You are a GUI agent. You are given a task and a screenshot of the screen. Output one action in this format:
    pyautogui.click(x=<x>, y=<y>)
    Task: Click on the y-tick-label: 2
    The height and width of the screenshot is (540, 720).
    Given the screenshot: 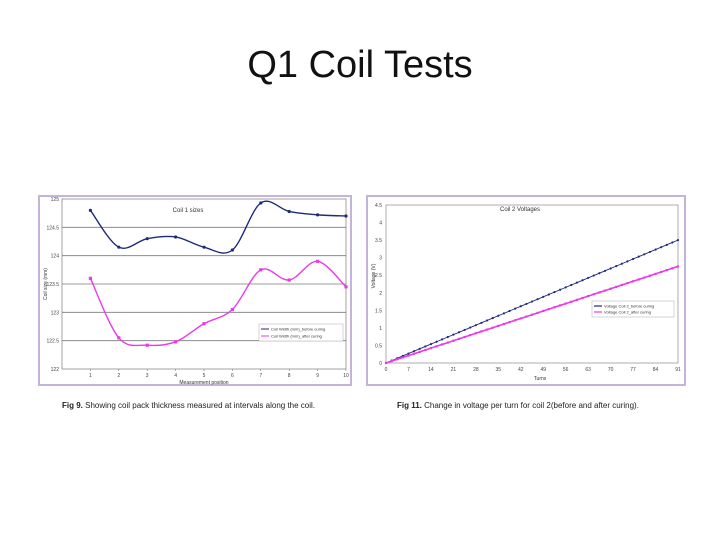 What is the action you would take?
    pyautogui.click(x=380, y=294)
    